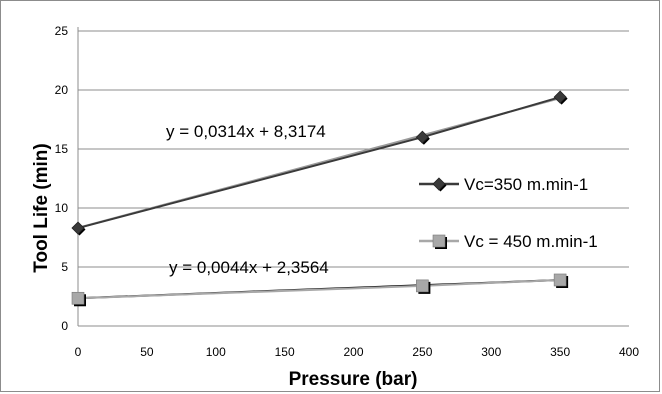  What do you see at coordinates (246, 131) in the screenshot?
I see `trendline-equation: y = 0,0314x + 8,3174` at bounding box center [246, 131].